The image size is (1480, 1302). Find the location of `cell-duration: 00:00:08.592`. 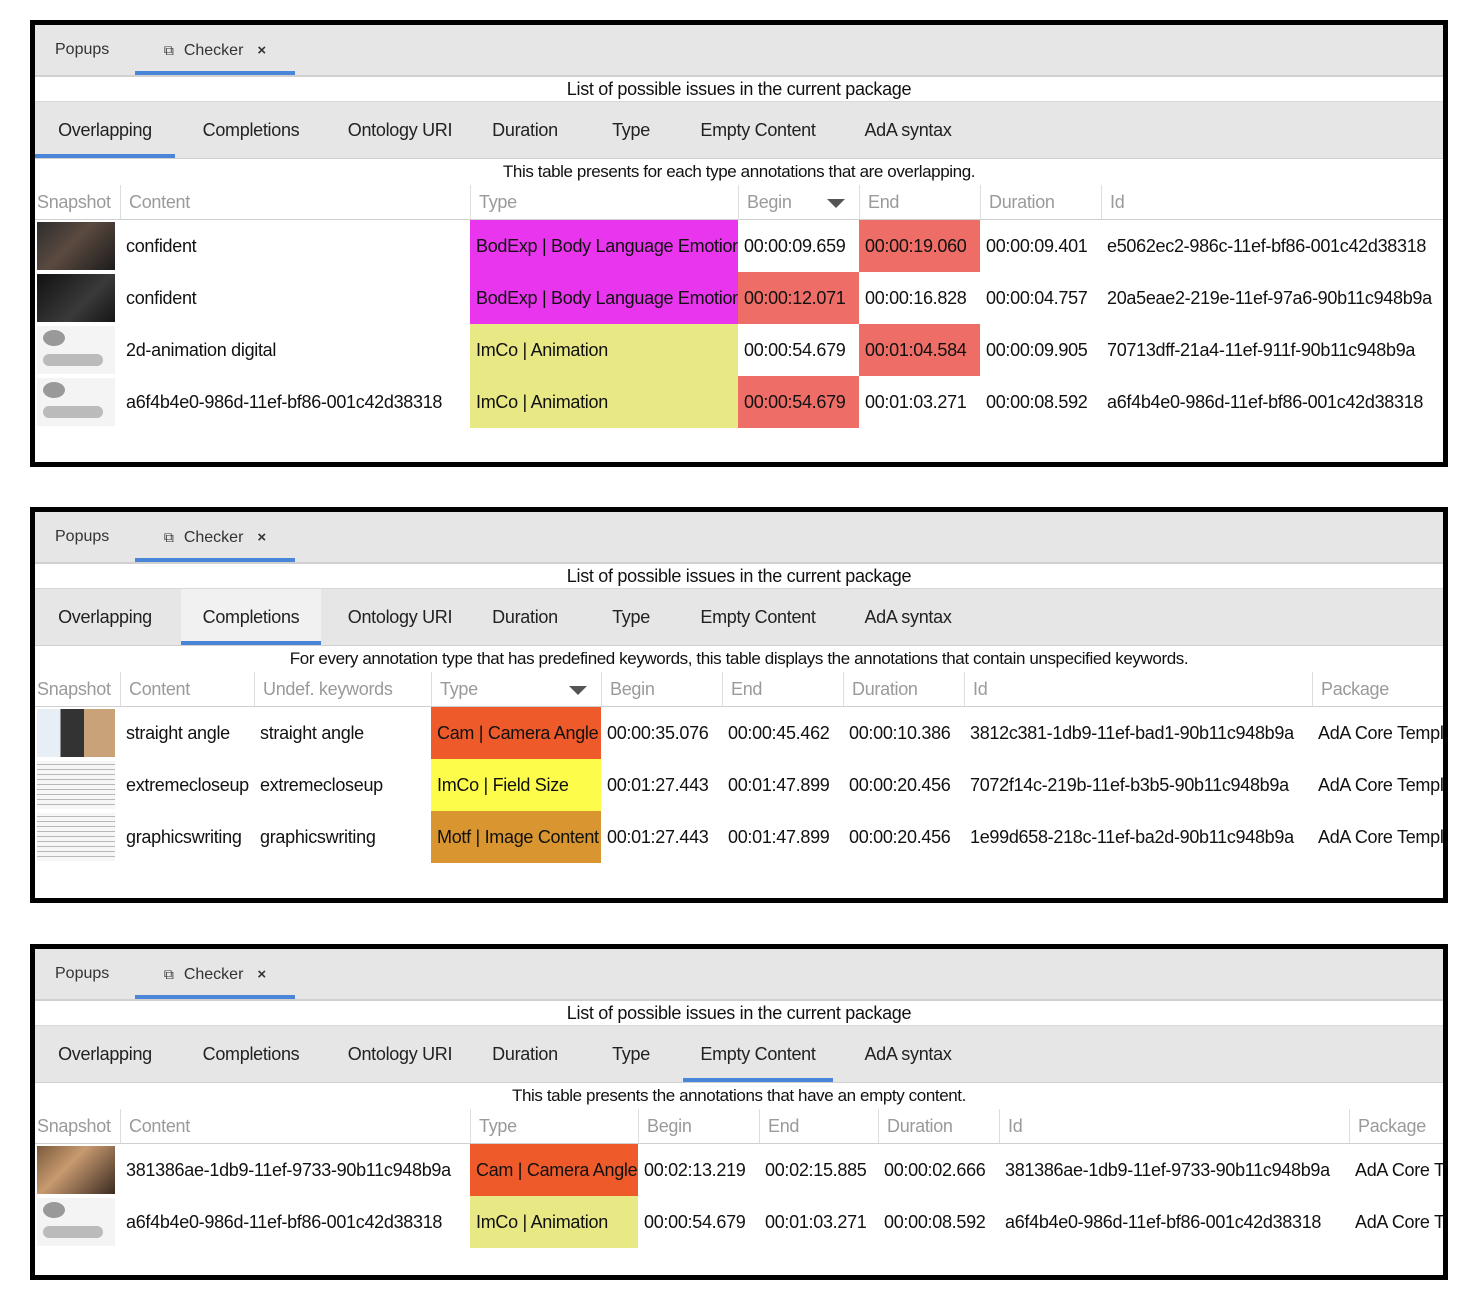

cell-duration: 00:00:08.592 is located at coordinates (1037, 402).